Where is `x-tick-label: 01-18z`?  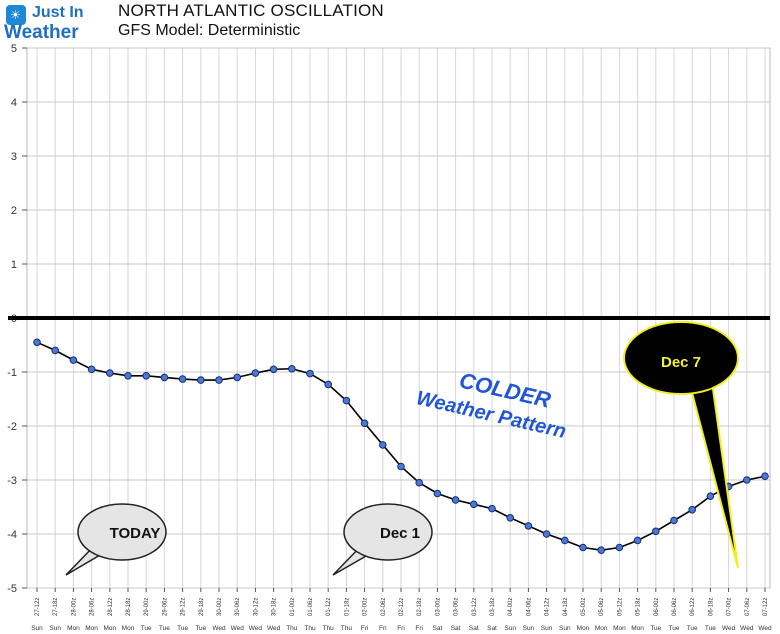
x-tick-label: 01-18z is located at coordinates (347, 607).